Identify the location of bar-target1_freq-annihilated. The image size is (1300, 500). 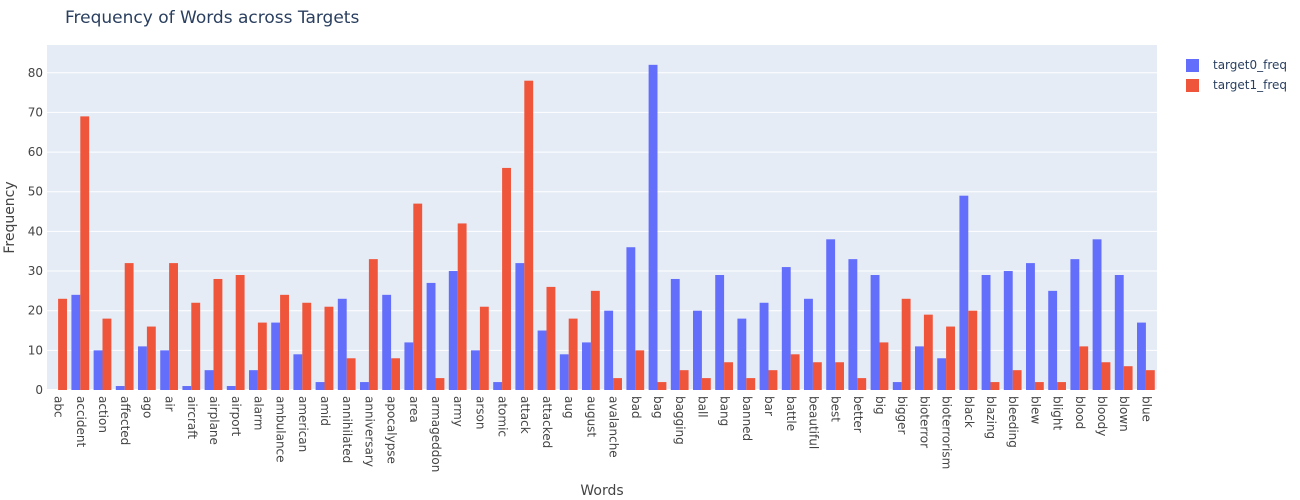
(351, 374).